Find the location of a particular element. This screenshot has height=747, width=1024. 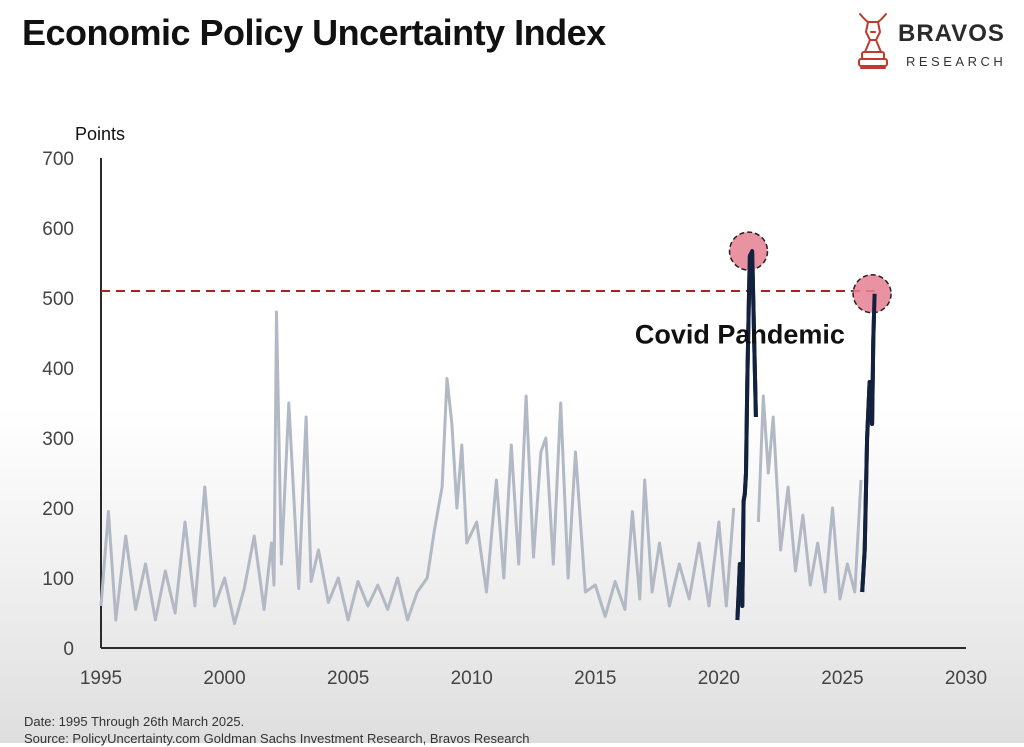

y-tick-label: 600 is located at coordinates (58, 229).